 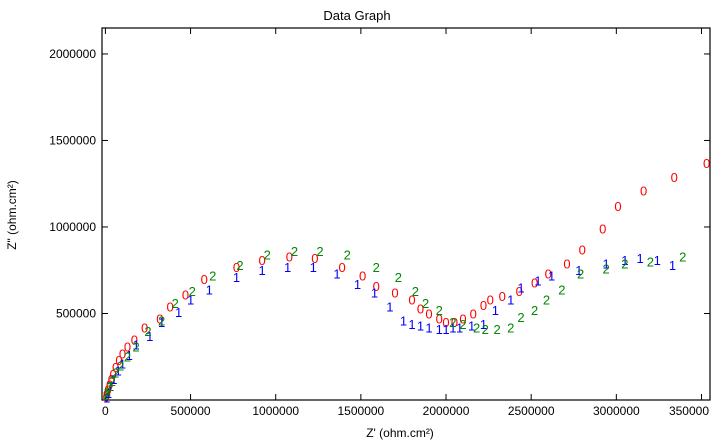 I want to click on x-tick-label: 1000000, so click(x=275, y=411).